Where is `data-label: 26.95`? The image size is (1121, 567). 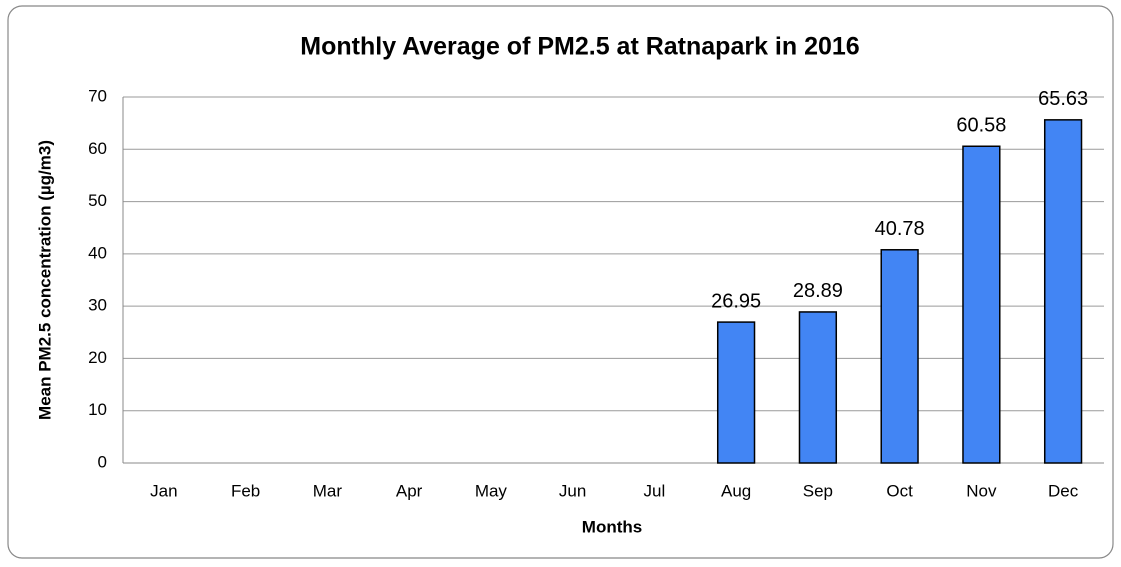
data-label: 26.95 is located at coordinates (736, 301).